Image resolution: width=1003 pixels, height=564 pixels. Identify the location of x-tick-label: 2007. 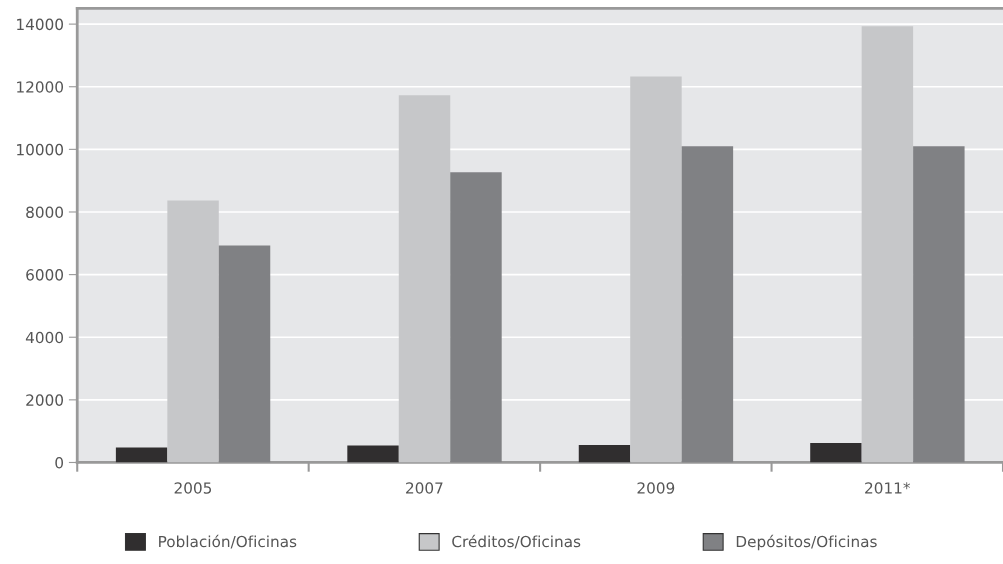
(424, 488).